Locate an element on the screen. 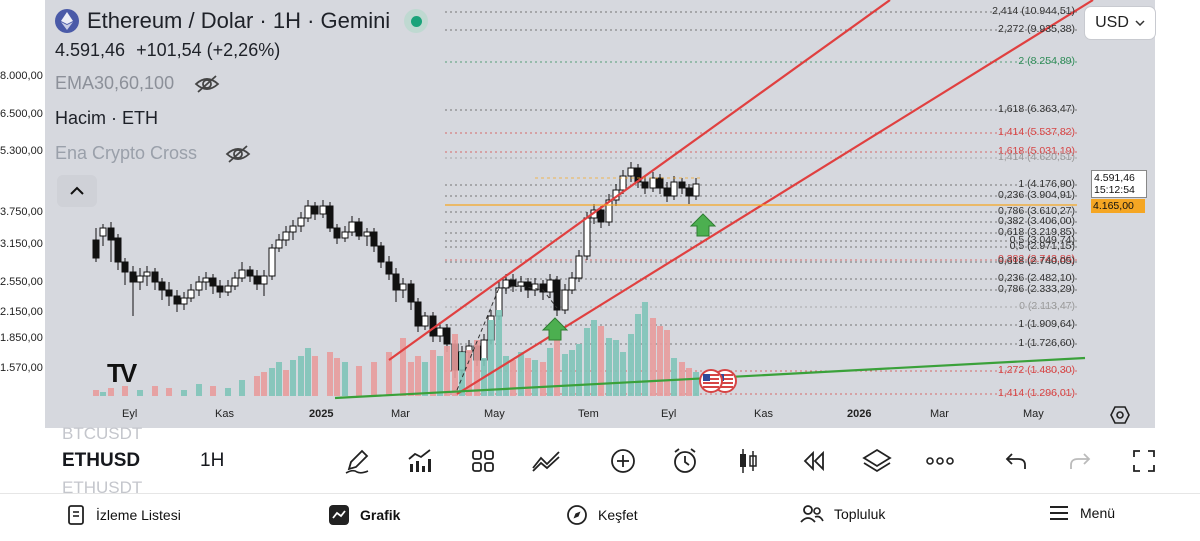 This screenshot has width=1200, height=541. green-up-arrow is located at coordinates (555, 329).